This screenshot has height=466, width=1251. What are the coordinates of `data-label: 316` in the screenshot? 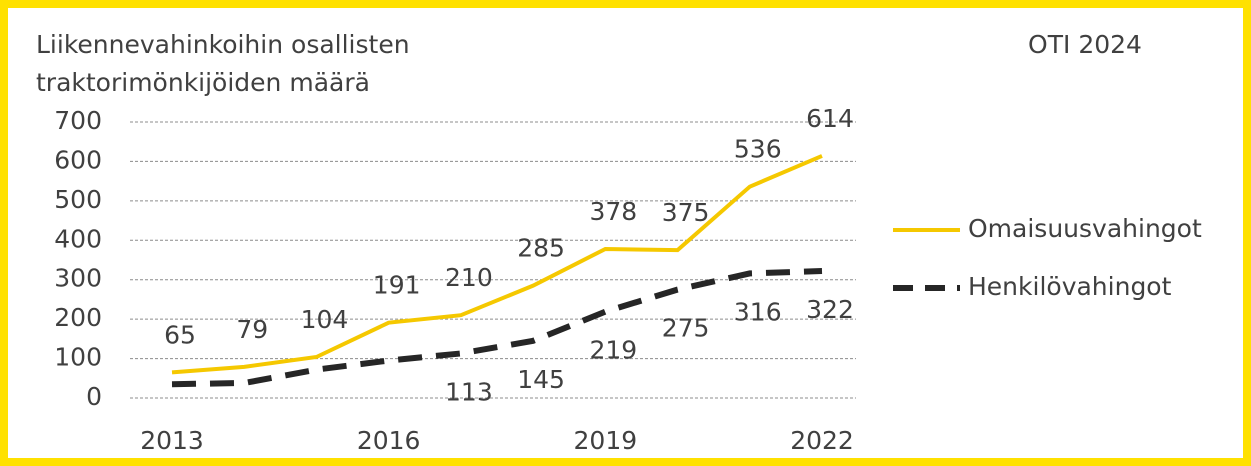 It's located at (758, 311).